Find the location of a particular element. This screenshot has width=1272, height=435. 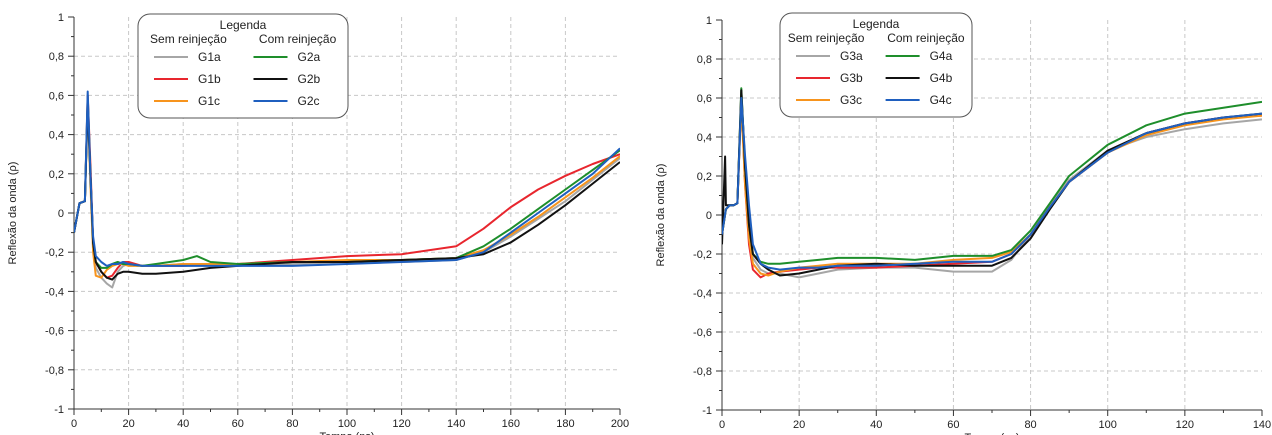

chart0-xlabel: Tempo (ns) is located at coordinates (346, 433).